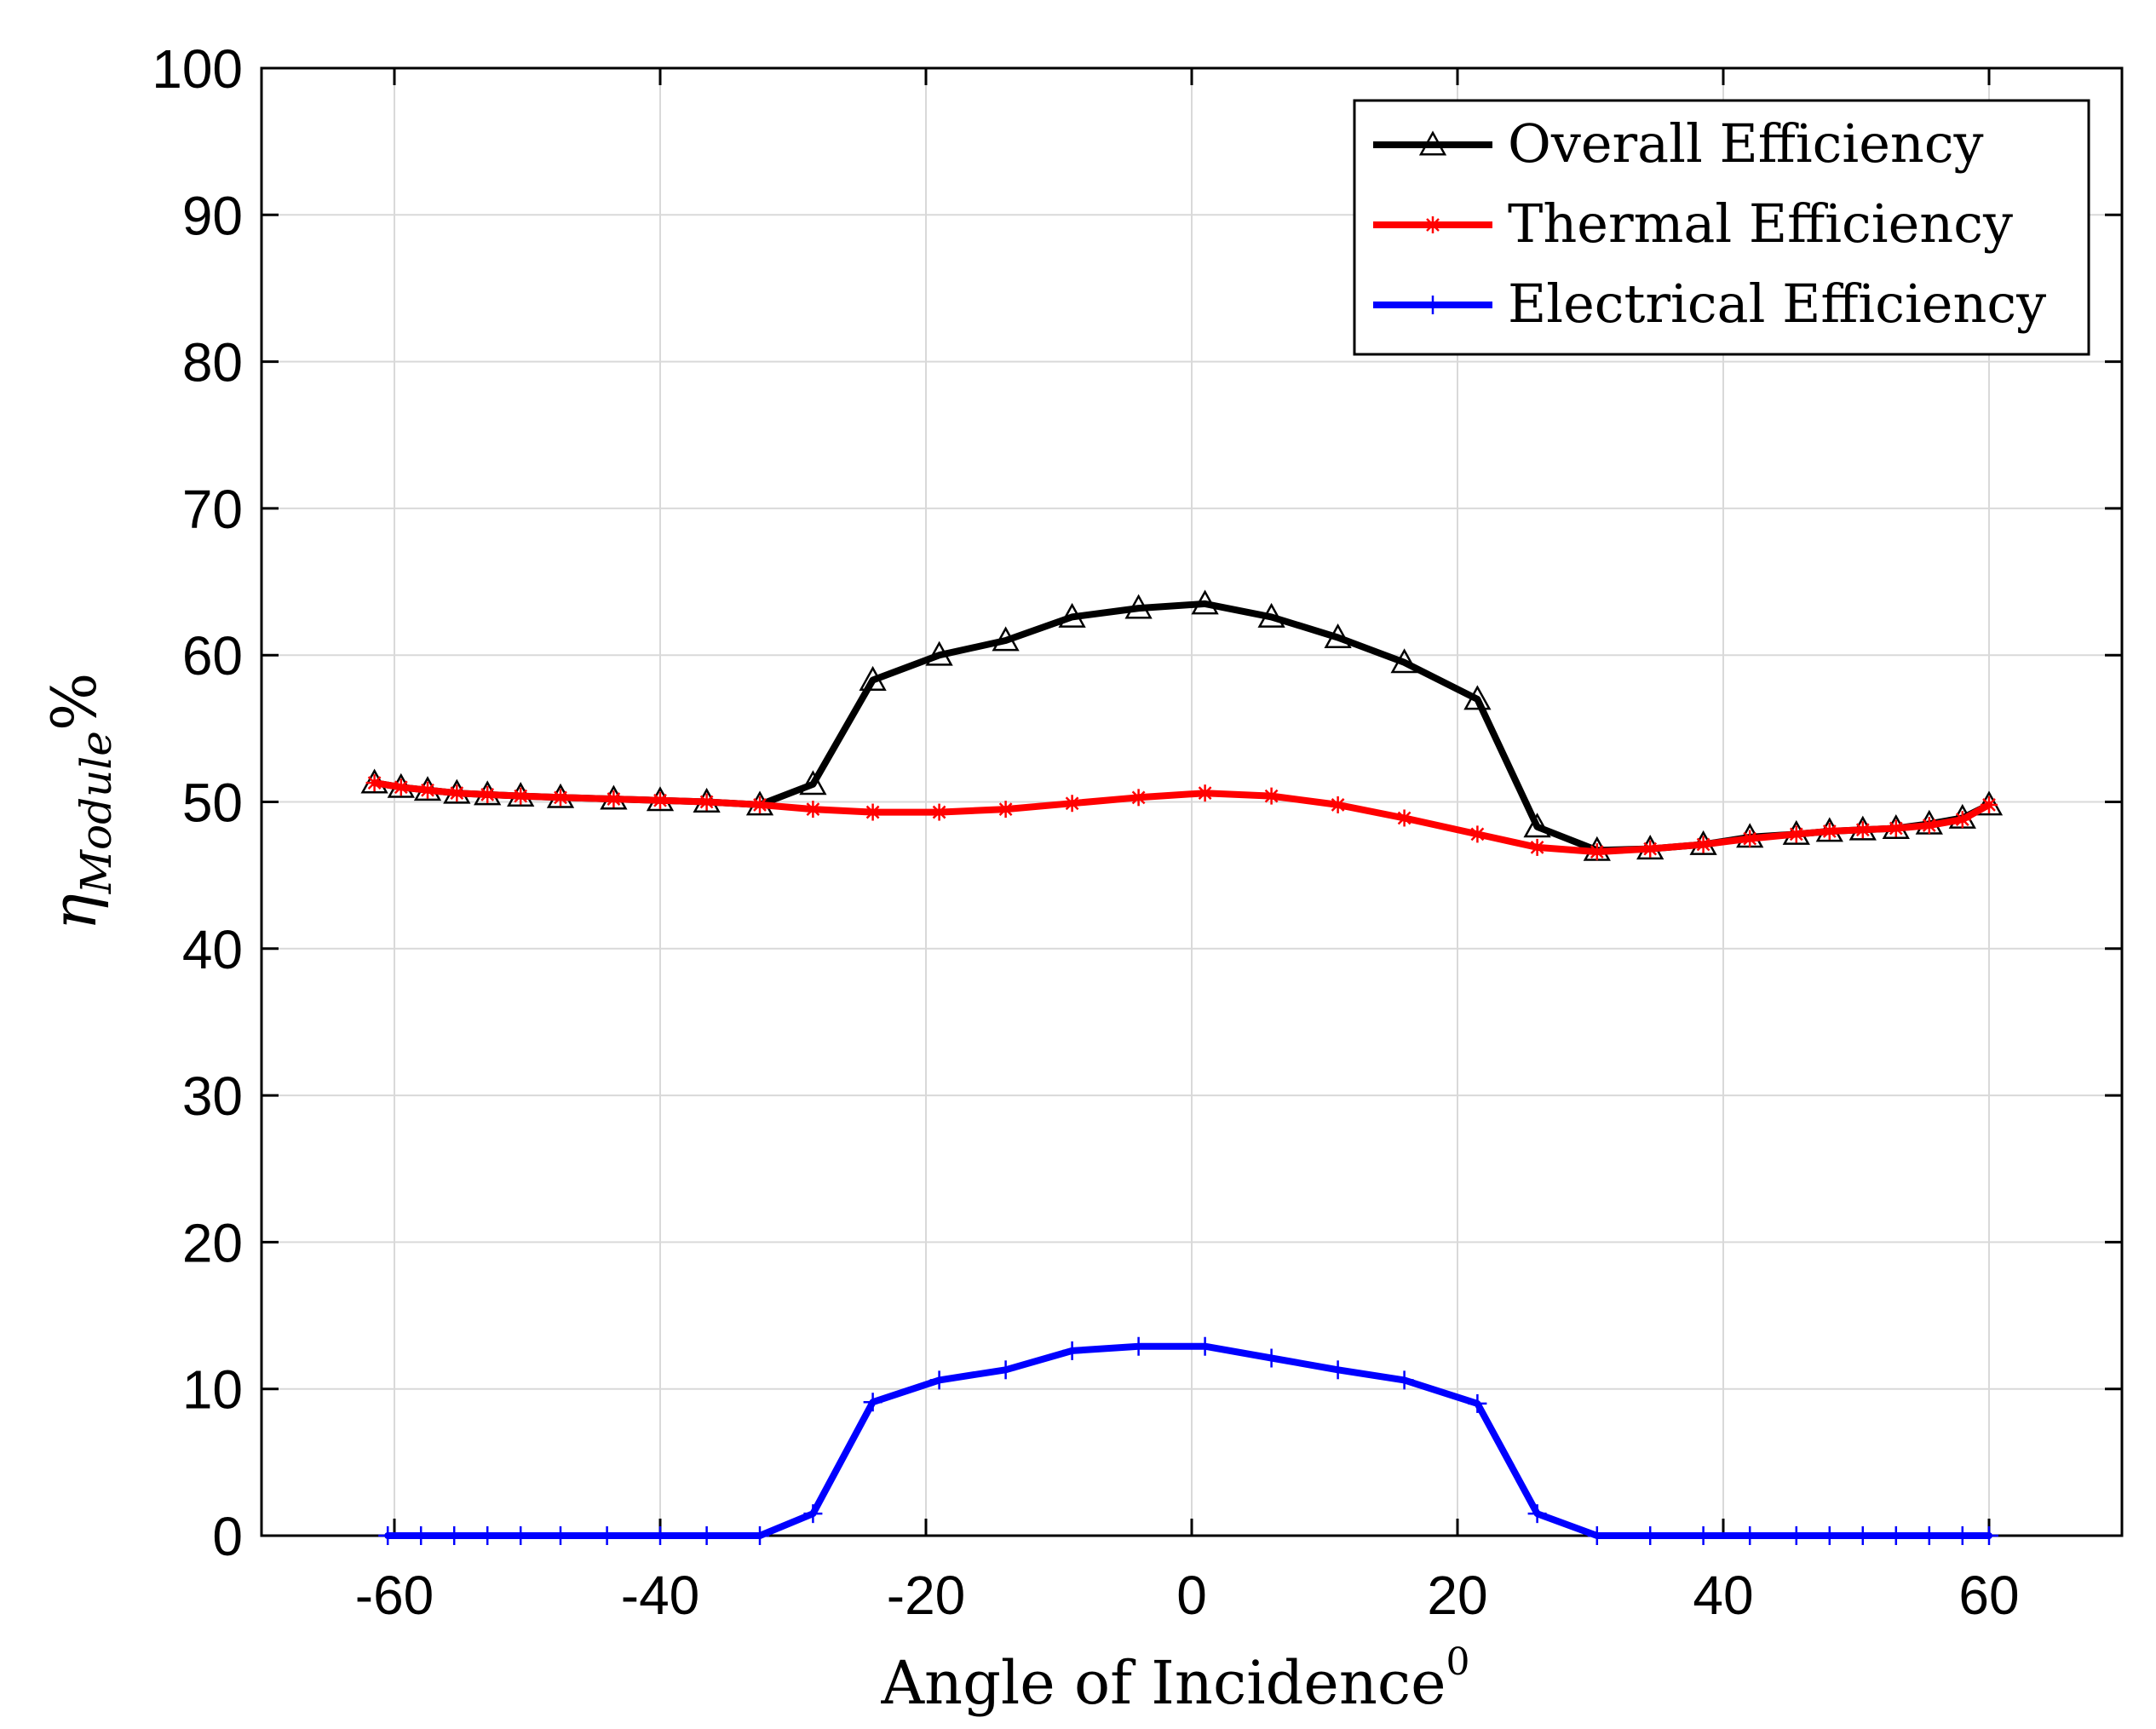 Image resolution: width=2156 pixels, height=1729 pixels. I want to click on y-tick-label: 0, so click(227, 1536).